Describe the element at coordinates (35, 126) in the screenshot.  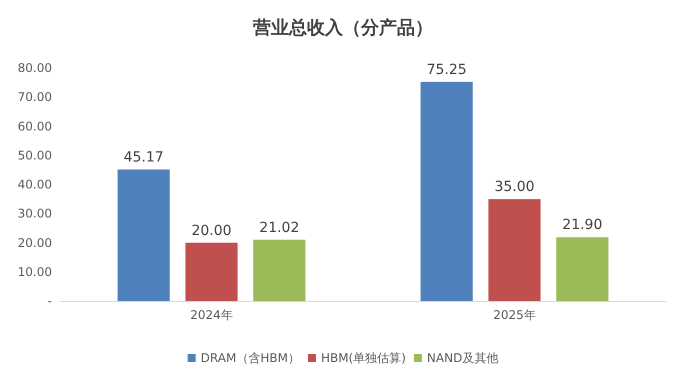
I see `y-tick-label: 60.00` at that location.